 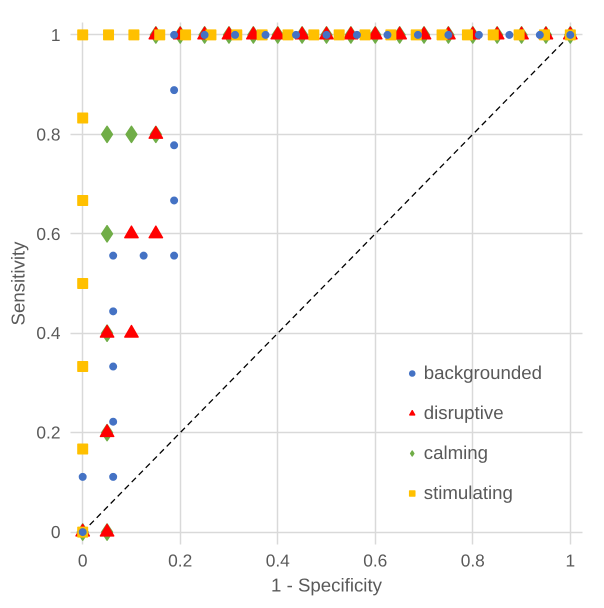 What do you see at coordinates (48, 432) in the screenshot?
I see `y-tick-label: 0.2` at bounding box center [48, 432].